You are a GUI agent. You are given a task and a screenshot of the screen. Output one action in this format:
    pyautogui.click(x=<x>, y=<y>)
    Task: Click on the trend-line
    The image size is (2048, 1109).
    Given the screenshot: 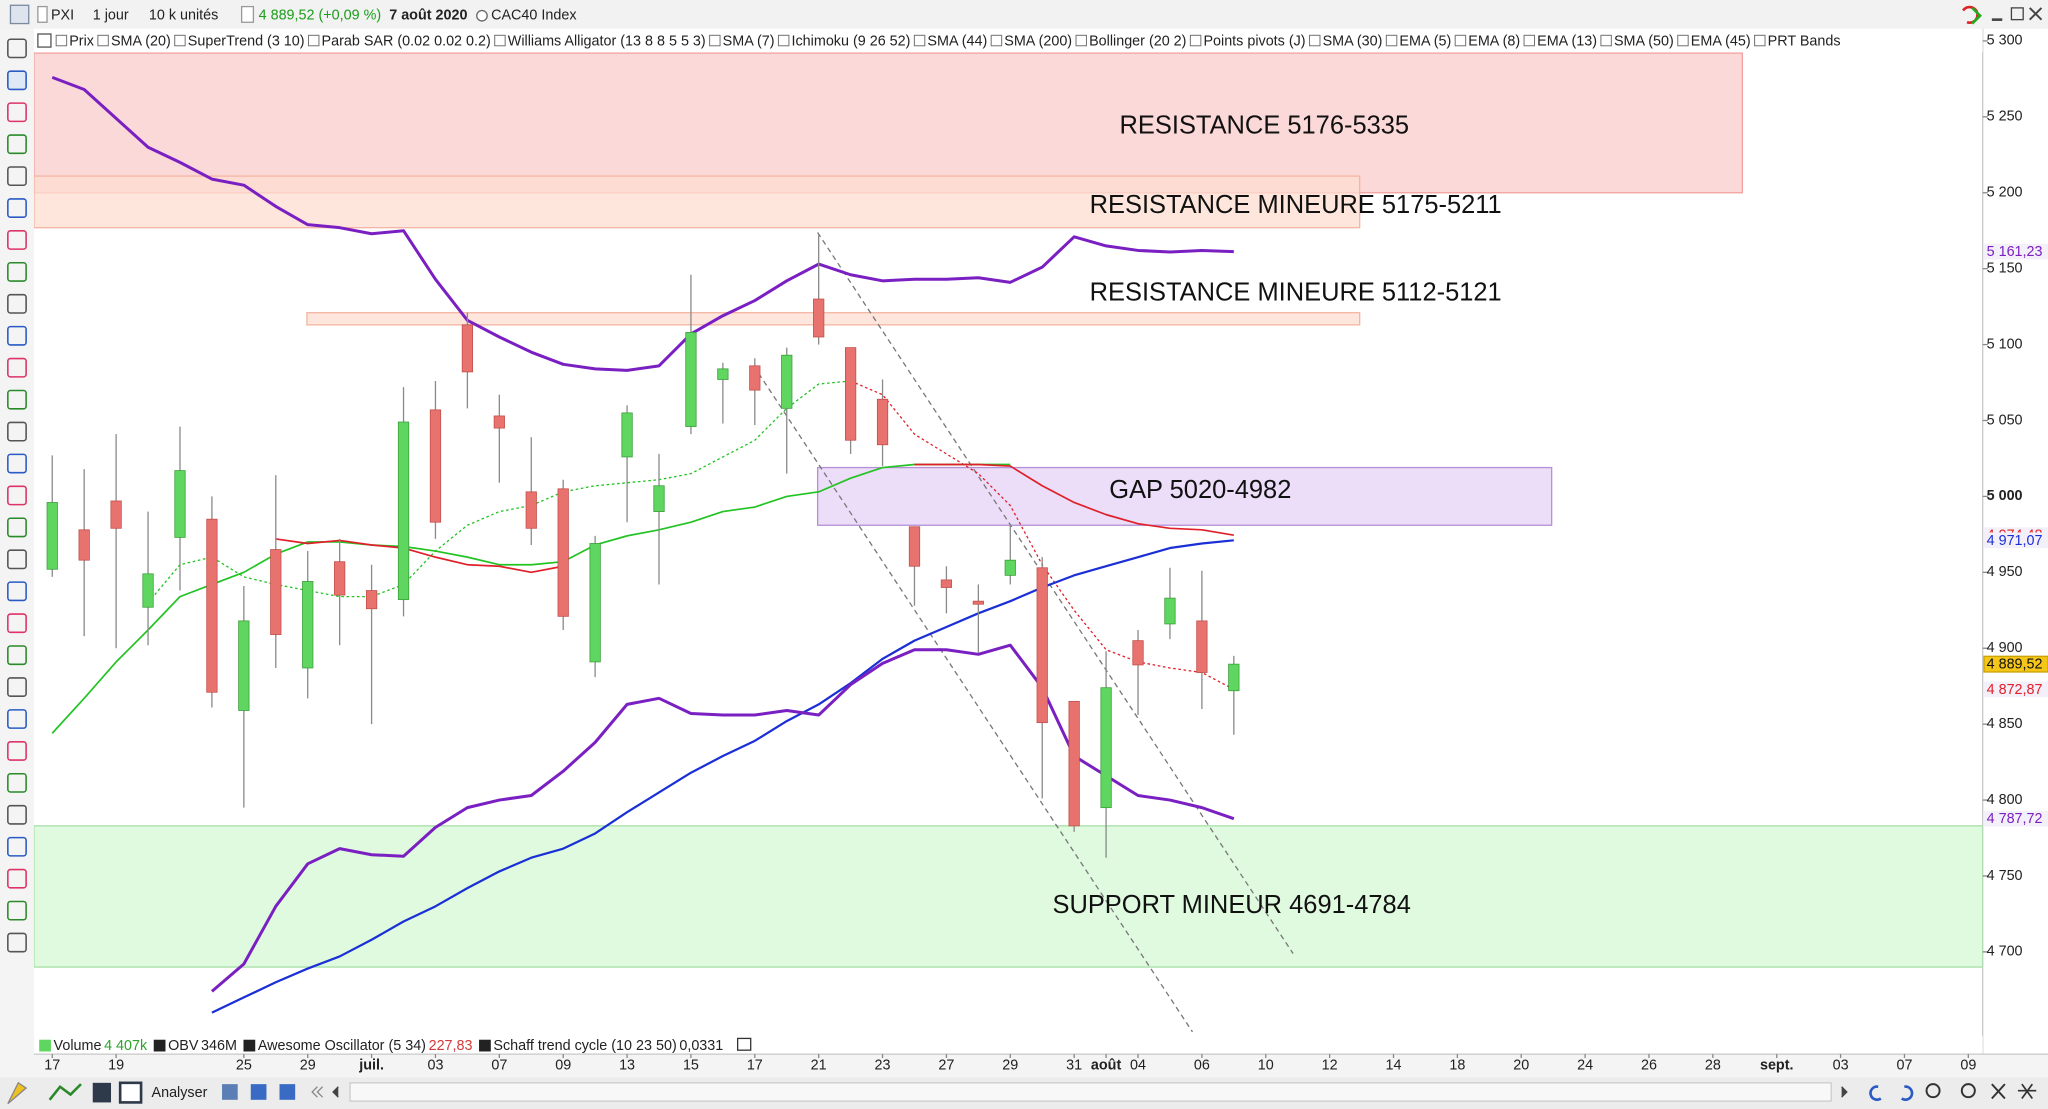 What is the action you would take?
    pyautogui.click(x=973, y=699)
    